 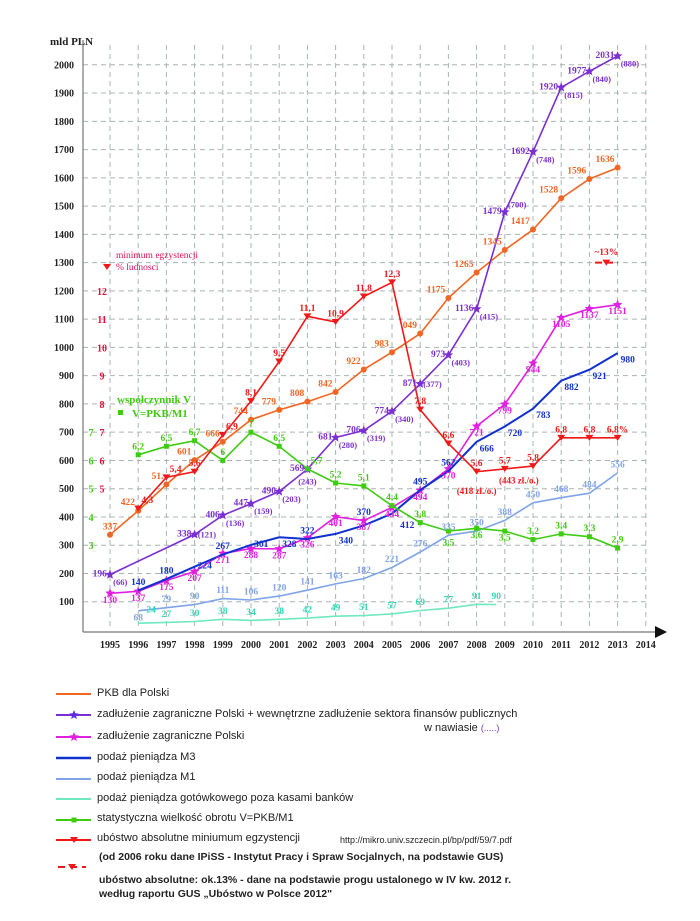 I want to click on poverty-2009-annotation: (443 zł./o.), so click(x=519, y=480).